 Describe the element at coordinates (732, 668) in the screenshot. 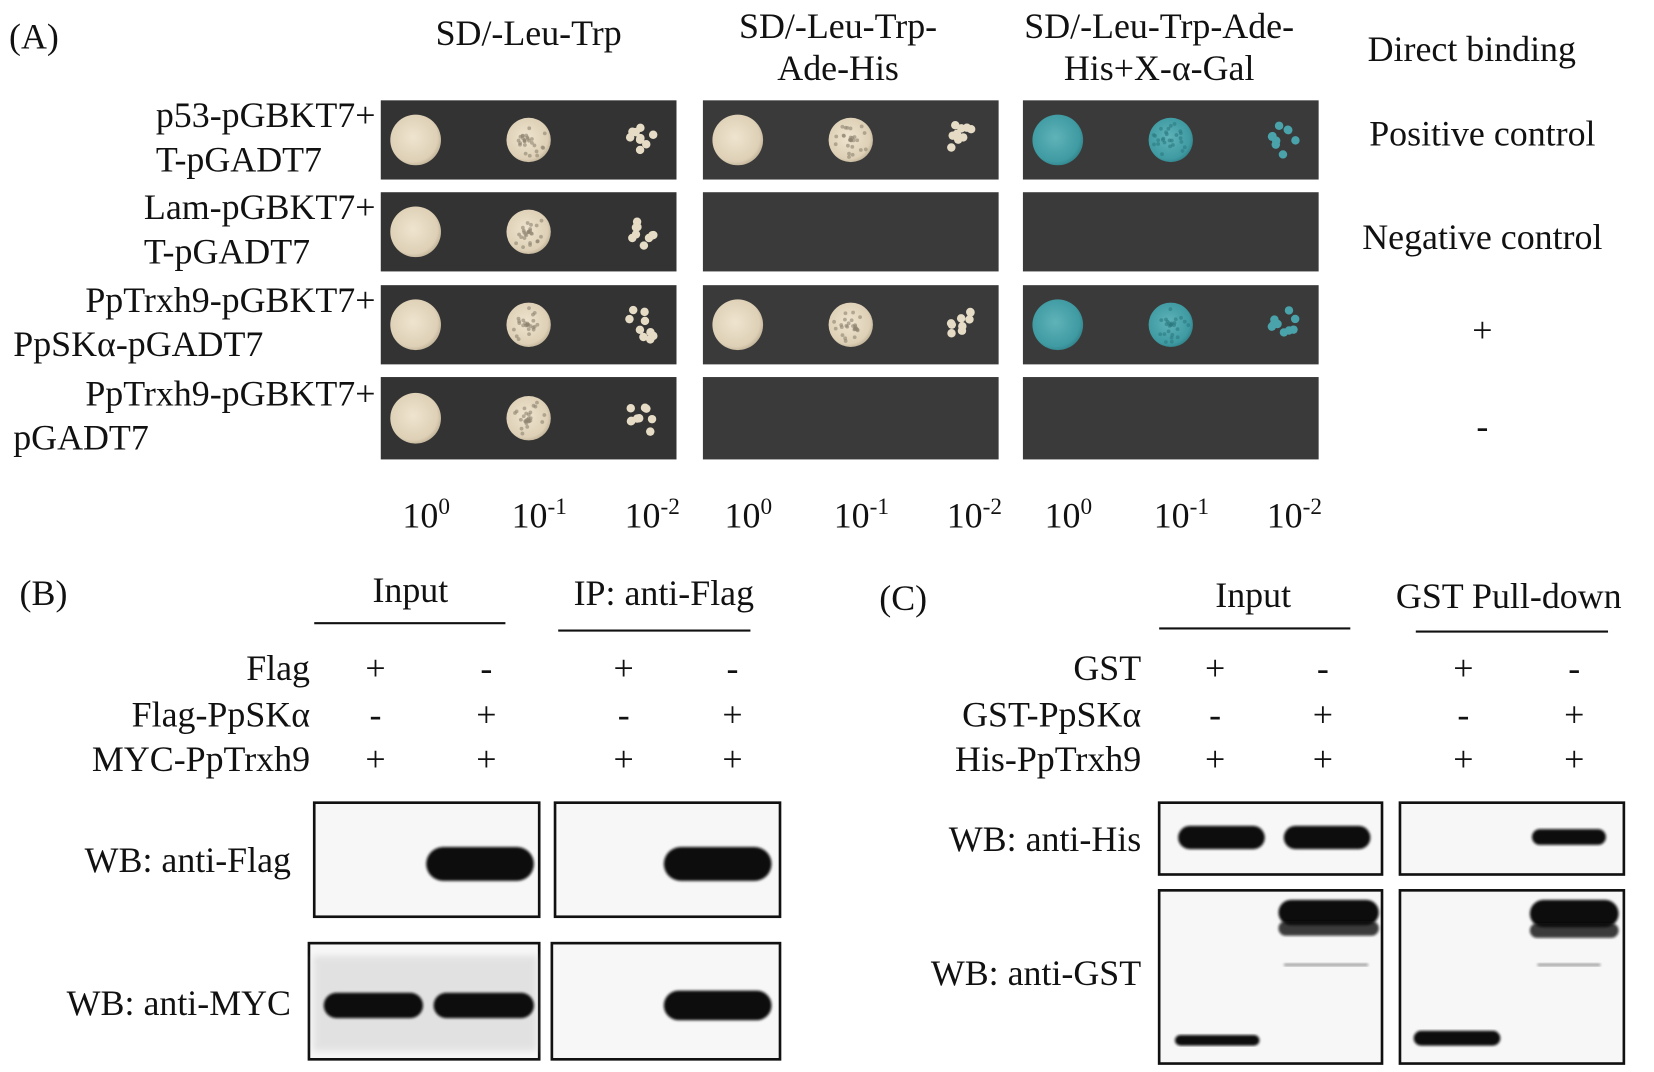

I see `sign: -` at that location.